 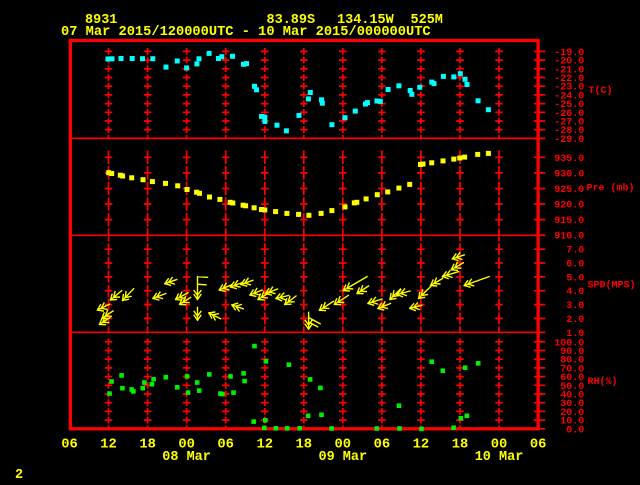 I want to click on svg-text: 5.0, so click(x=575, y=278).